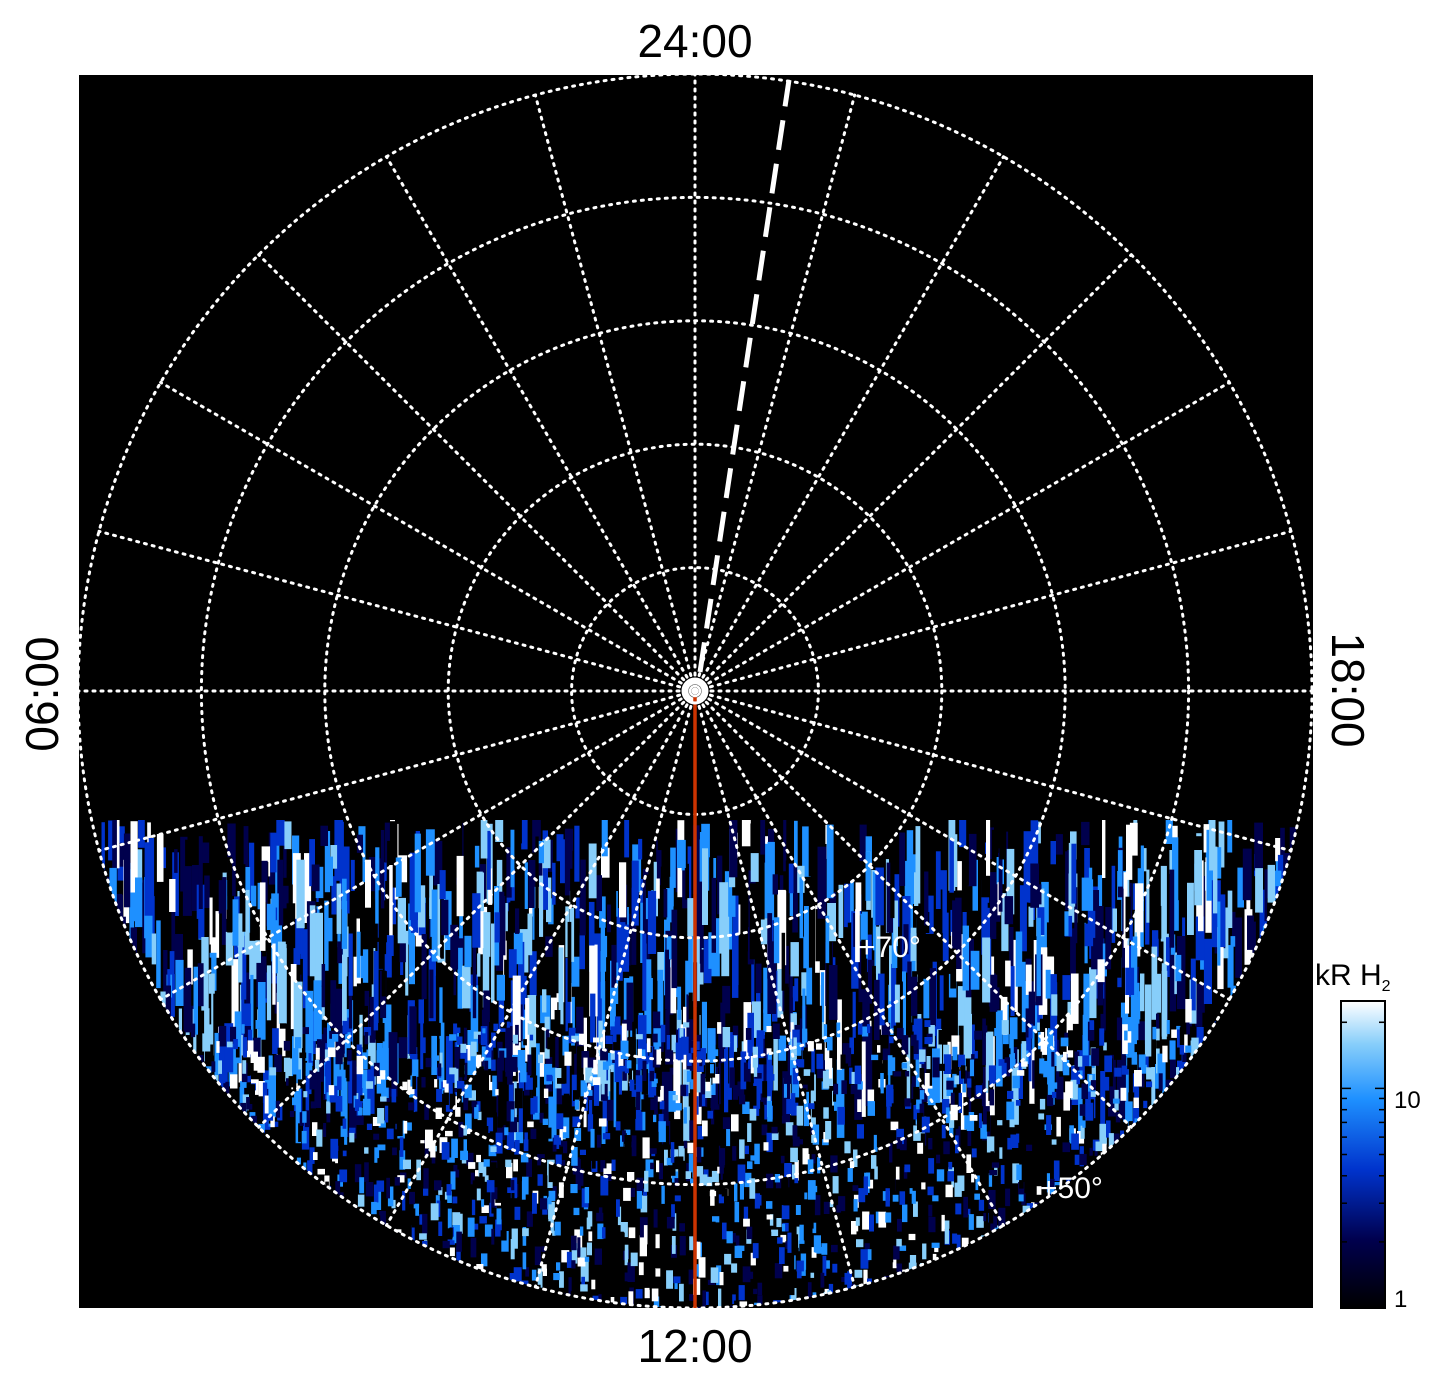 The width and height of the screenshot is (1447, 1384). What do you see at coordinates (1400, 1299) in the screenshot?
I see `colorbar-tick-label-1: 1` at bounding box center [1400, 1299].